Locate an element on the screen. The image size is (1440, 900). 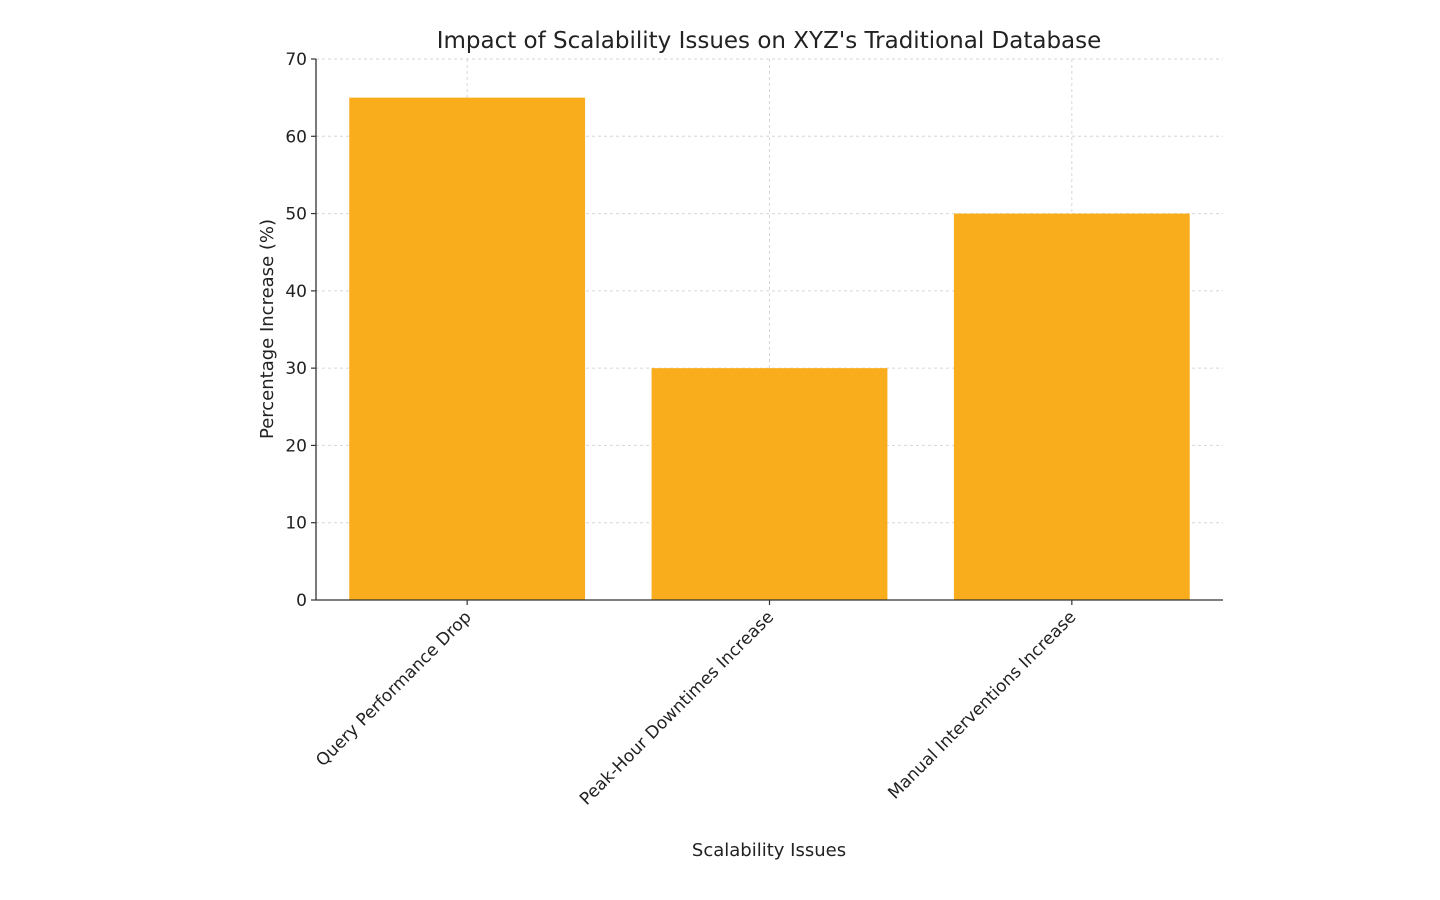
y-tick-label: 70 is located at coordinates (296, 60).